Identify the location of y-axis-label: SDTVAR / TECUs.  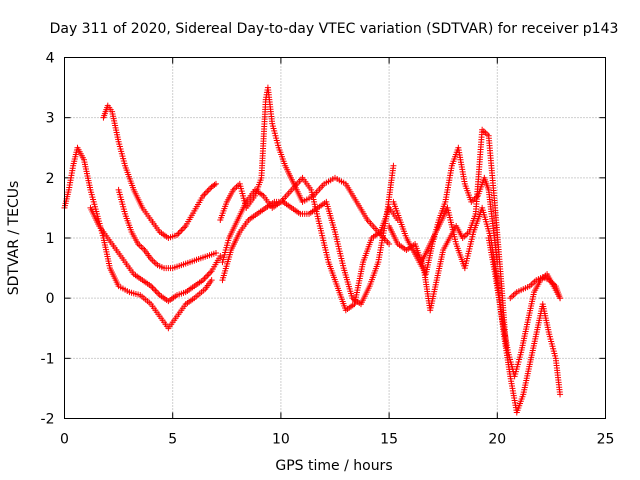
(14, 238).